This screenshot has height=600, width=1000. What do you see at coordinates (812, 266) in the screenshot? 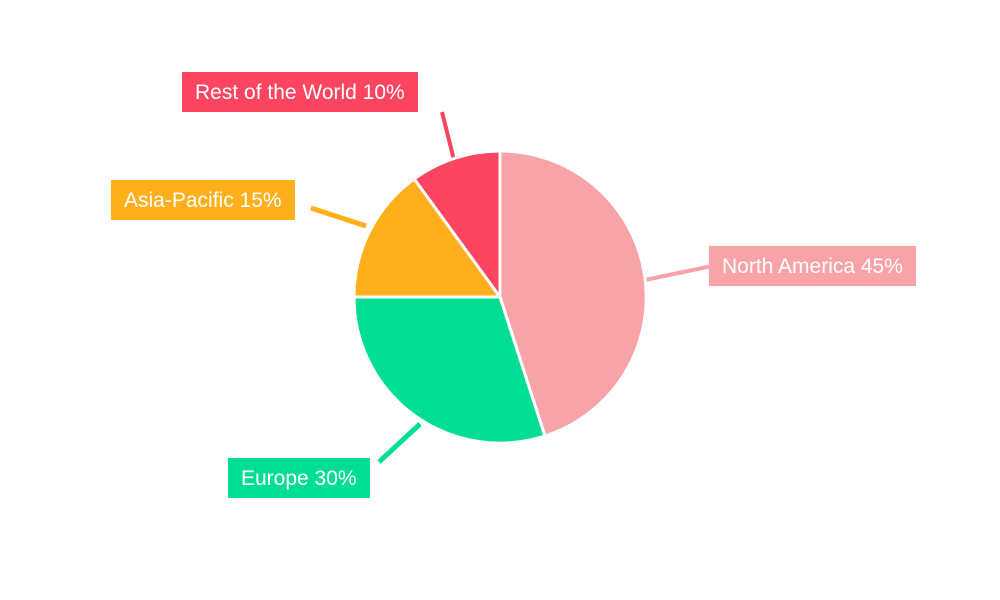
I see `pie-label-north-america: North America 45%` at bounding box center [812, 266].